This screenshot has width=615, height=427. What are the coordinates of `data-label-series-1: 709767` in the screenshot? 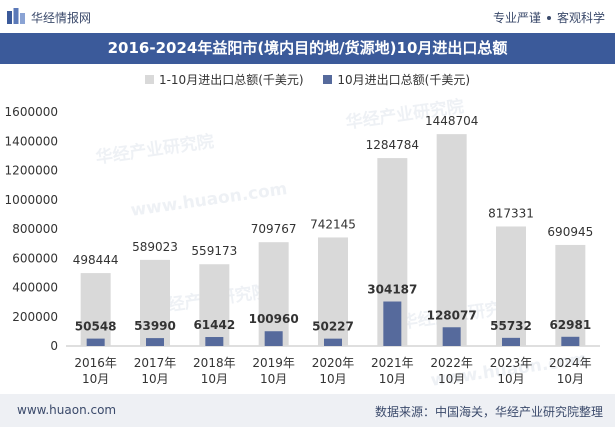 It's located at (274, 229).